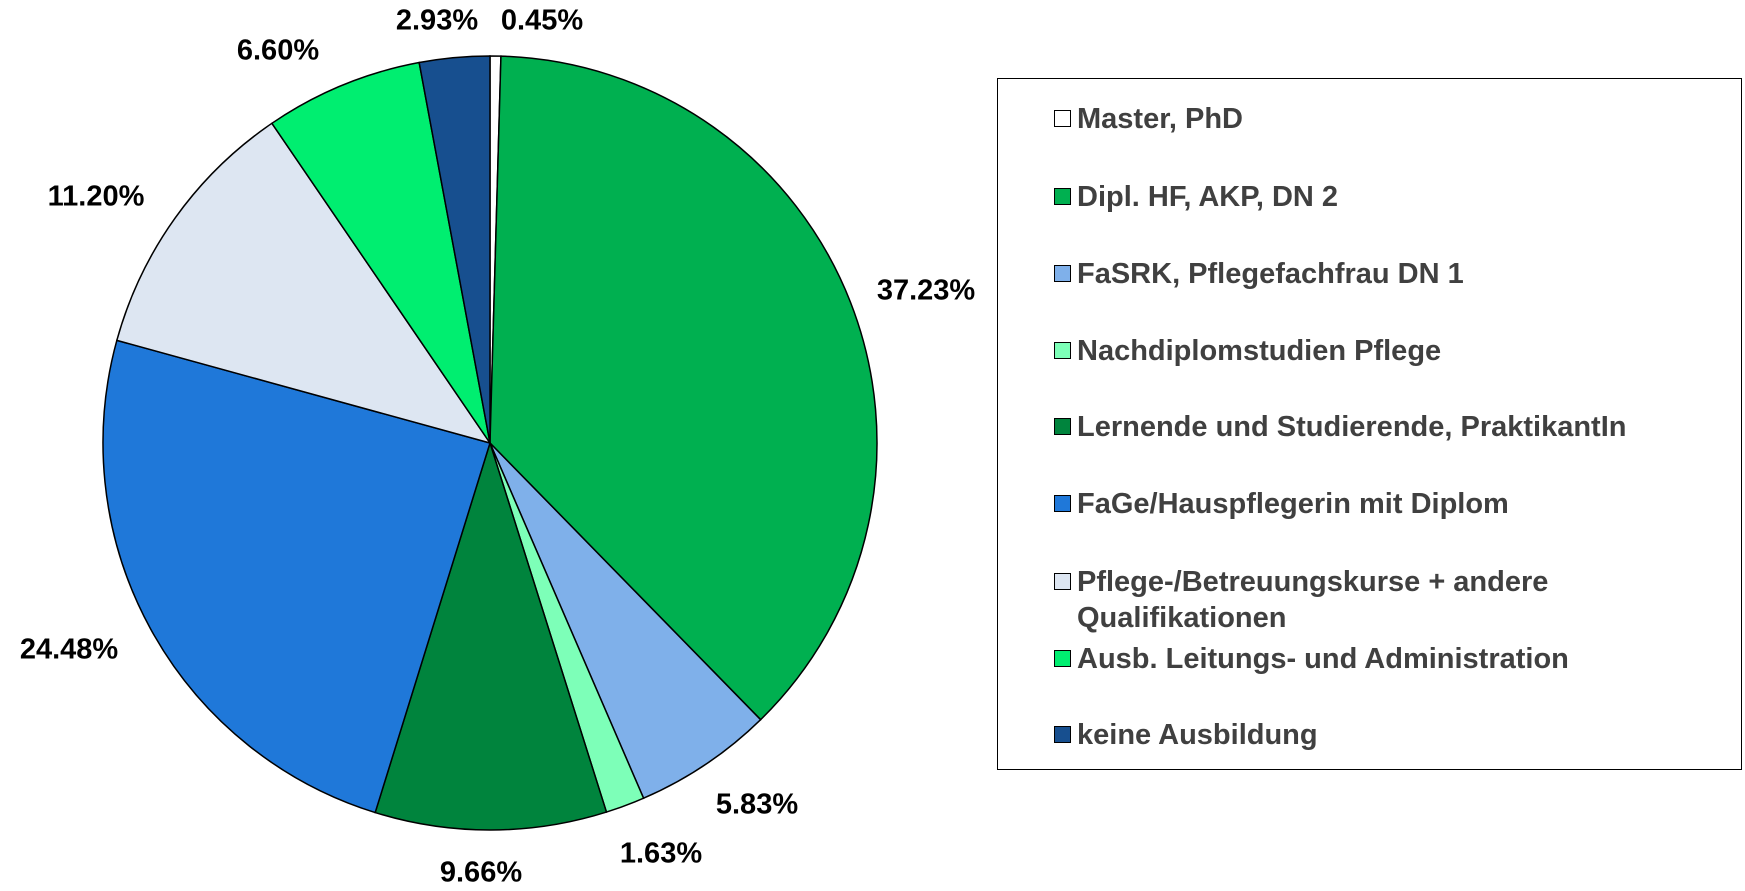 This screenshot has width=1745, height=891. I want to click on legend-item: Lernende und Studierende, PraktikantIn, so click(1340, 427).